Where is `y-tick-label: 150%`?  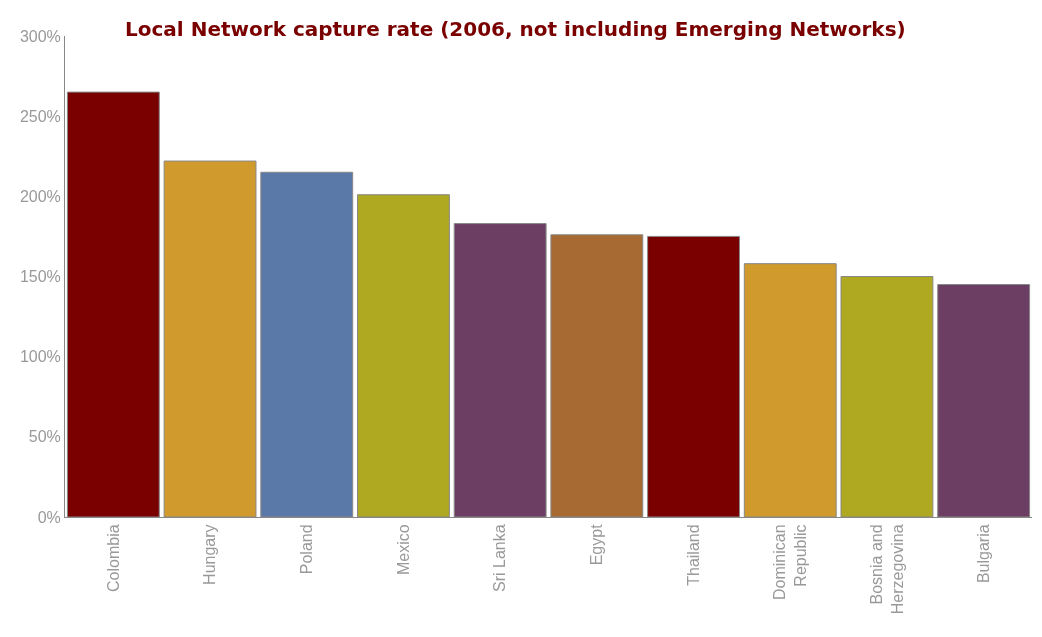 y-tick-label: 150% is located at coordinates (40, 277).